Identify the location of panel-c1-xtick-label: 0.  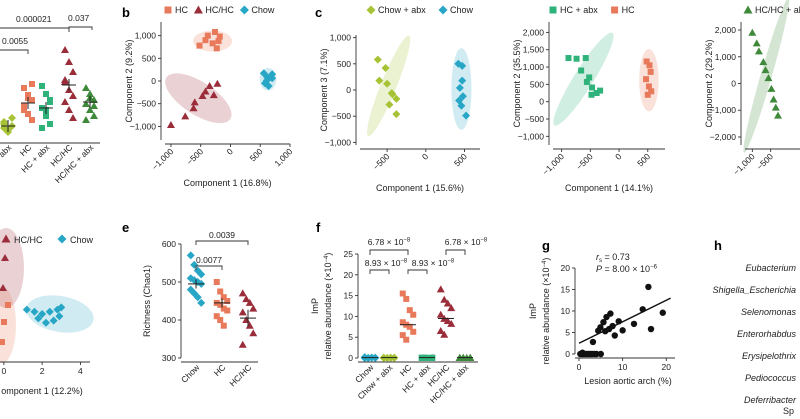
(425, 156).